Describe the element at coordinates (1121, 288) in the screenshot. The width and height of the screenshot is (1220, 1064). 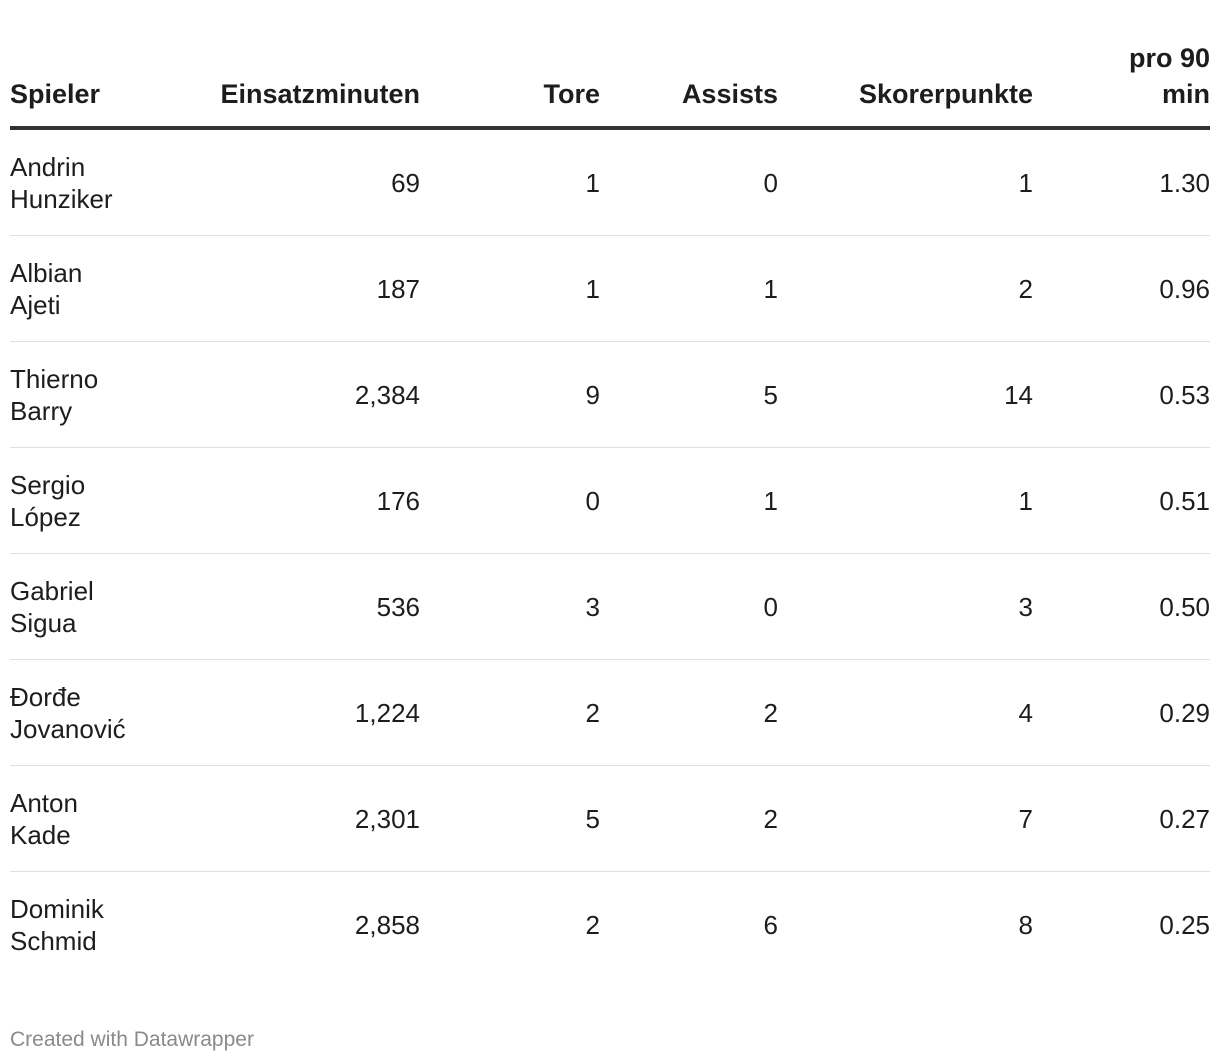
I see `per90-cell: 0.96` at that location.